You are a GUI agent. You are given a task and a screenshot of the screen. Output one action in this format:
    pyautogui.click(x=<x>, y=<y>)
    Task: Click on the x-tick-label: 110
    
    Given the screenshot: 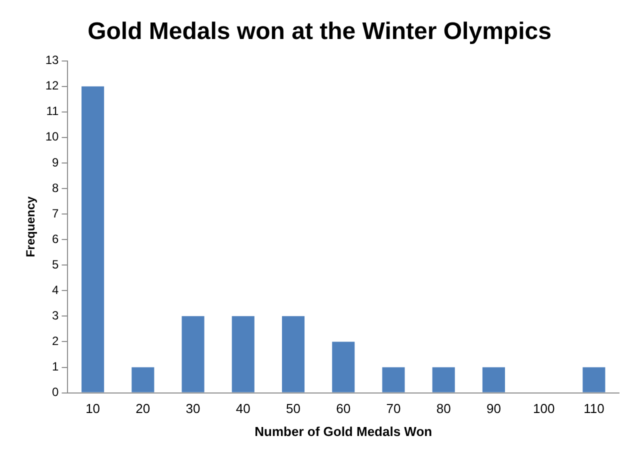 What is the action you would take?
    pyautogui.click(x=594, y=408)
    